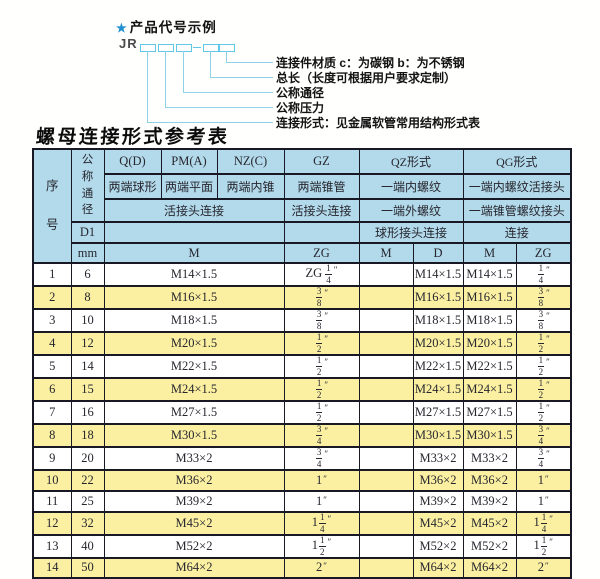 This screenshot has height=579, width=600. What do you see at coordinates (321, 567) in the screenshot?
I see `cell-gz-zg: 2″` at bounding box center [321, 567].